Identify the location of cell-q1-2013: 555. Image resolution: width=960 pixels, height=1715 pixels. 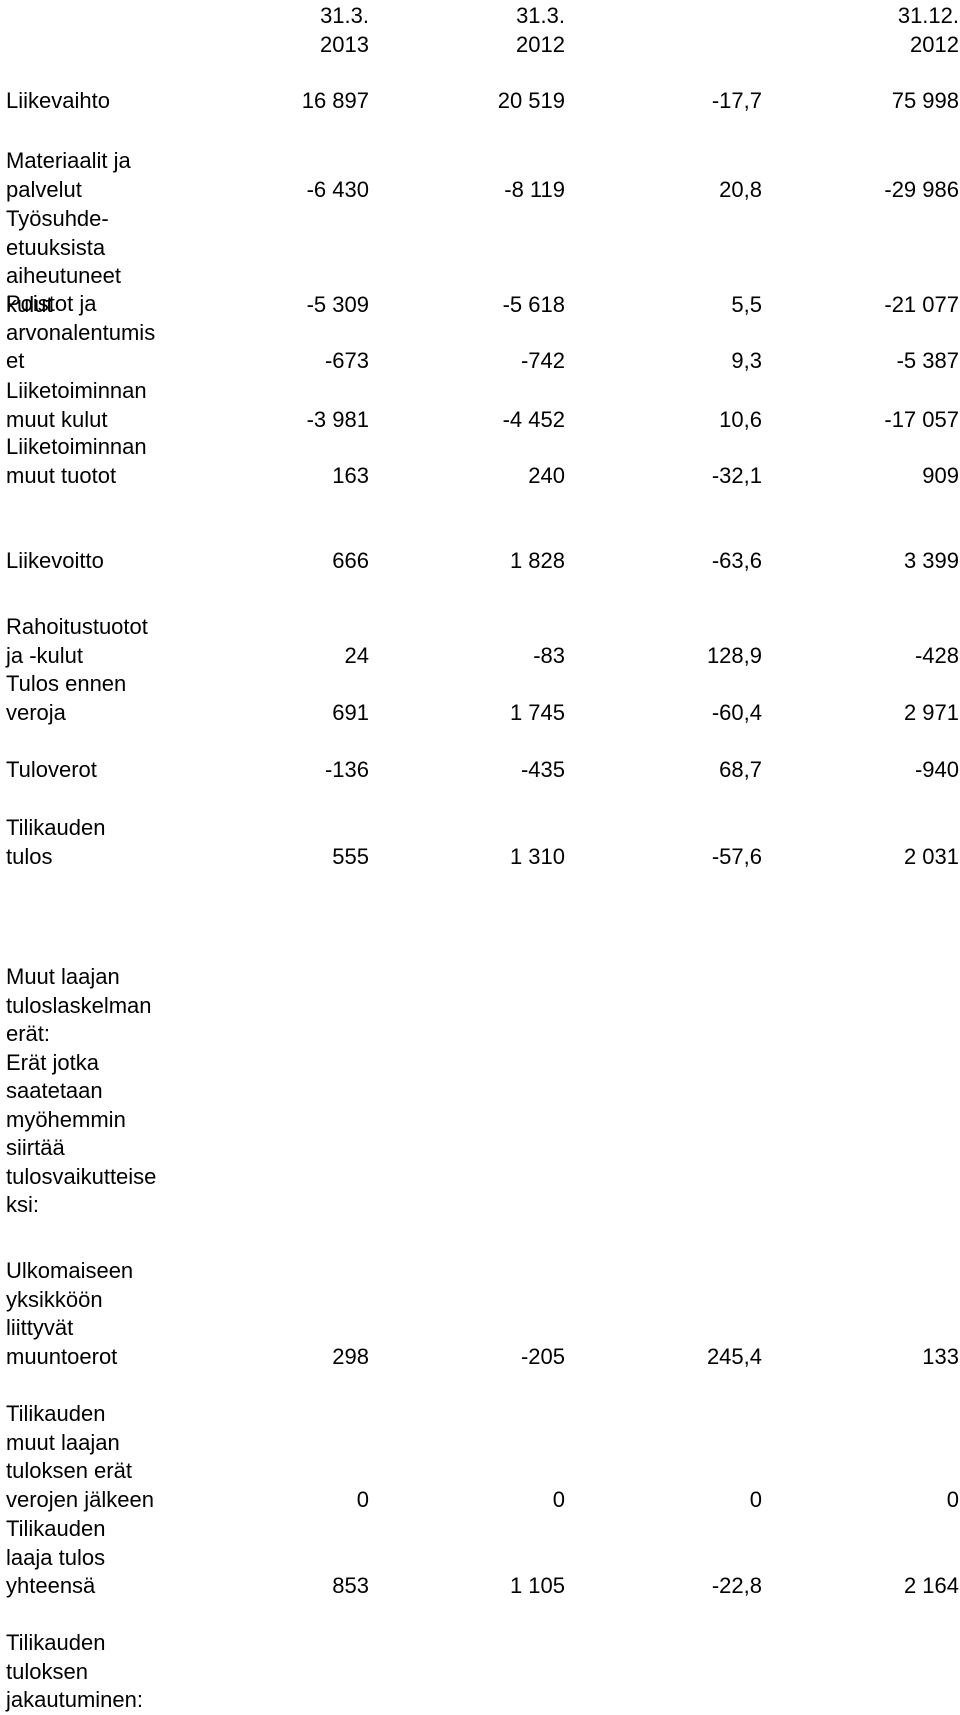
(350, 856).